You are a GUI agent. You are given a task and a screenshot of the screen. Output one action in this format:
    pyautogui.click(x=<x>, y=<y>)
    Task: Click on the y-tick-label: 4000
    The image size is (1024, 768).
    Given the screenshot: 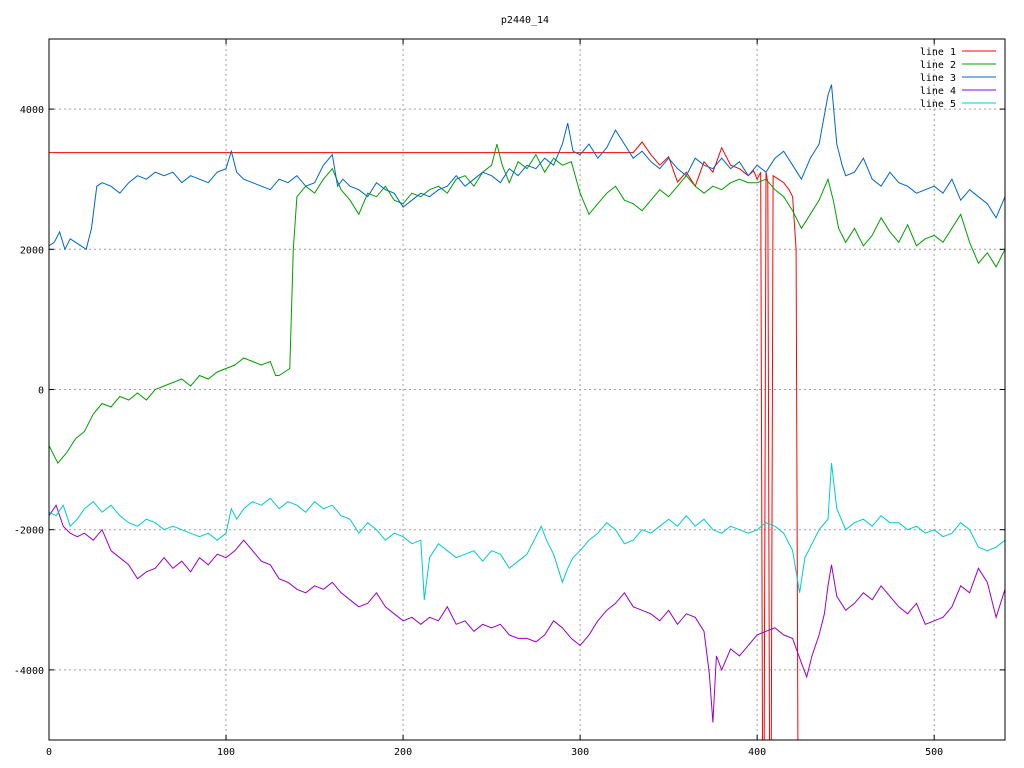 What is the action you would take?
    pyautogui.click(x=32, y=110)
    